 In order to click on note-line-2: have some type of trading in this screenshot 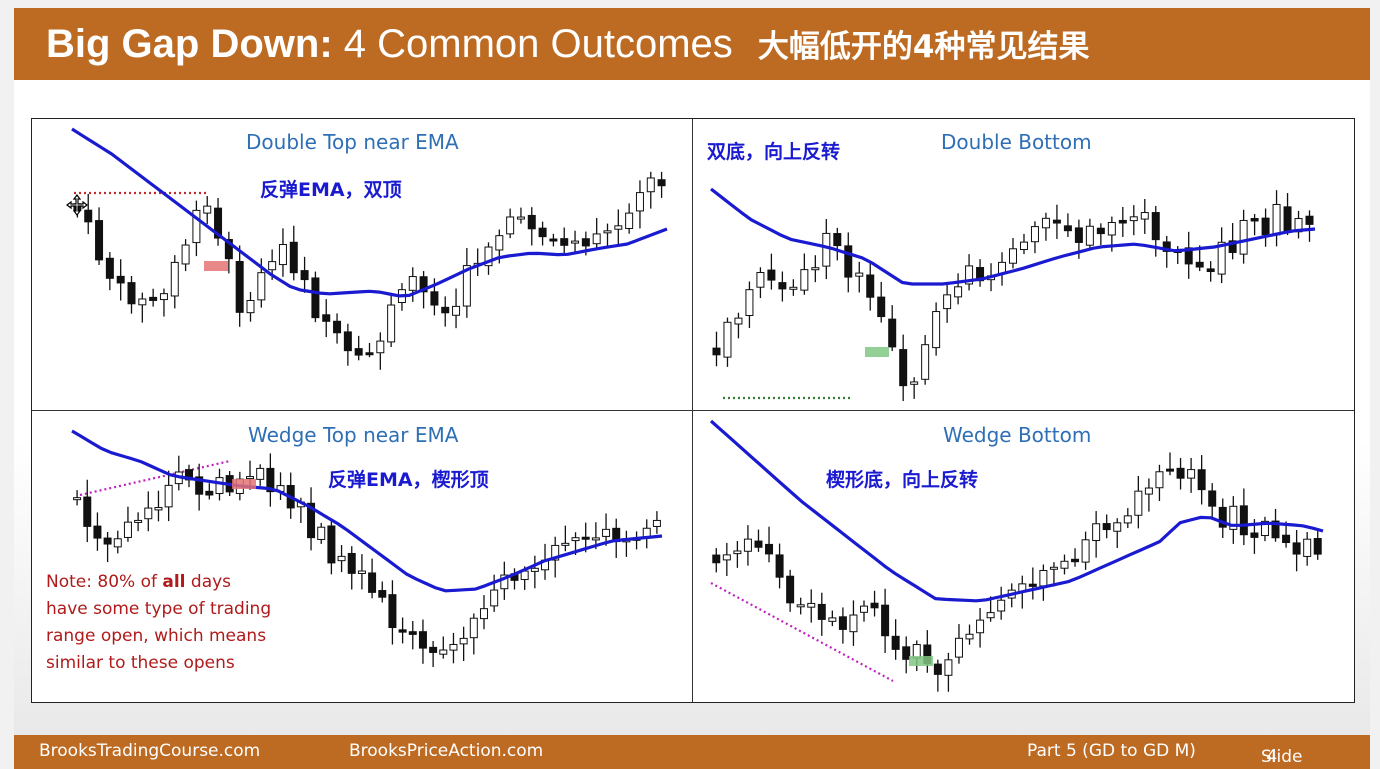, I will do `click(159, 609)`.